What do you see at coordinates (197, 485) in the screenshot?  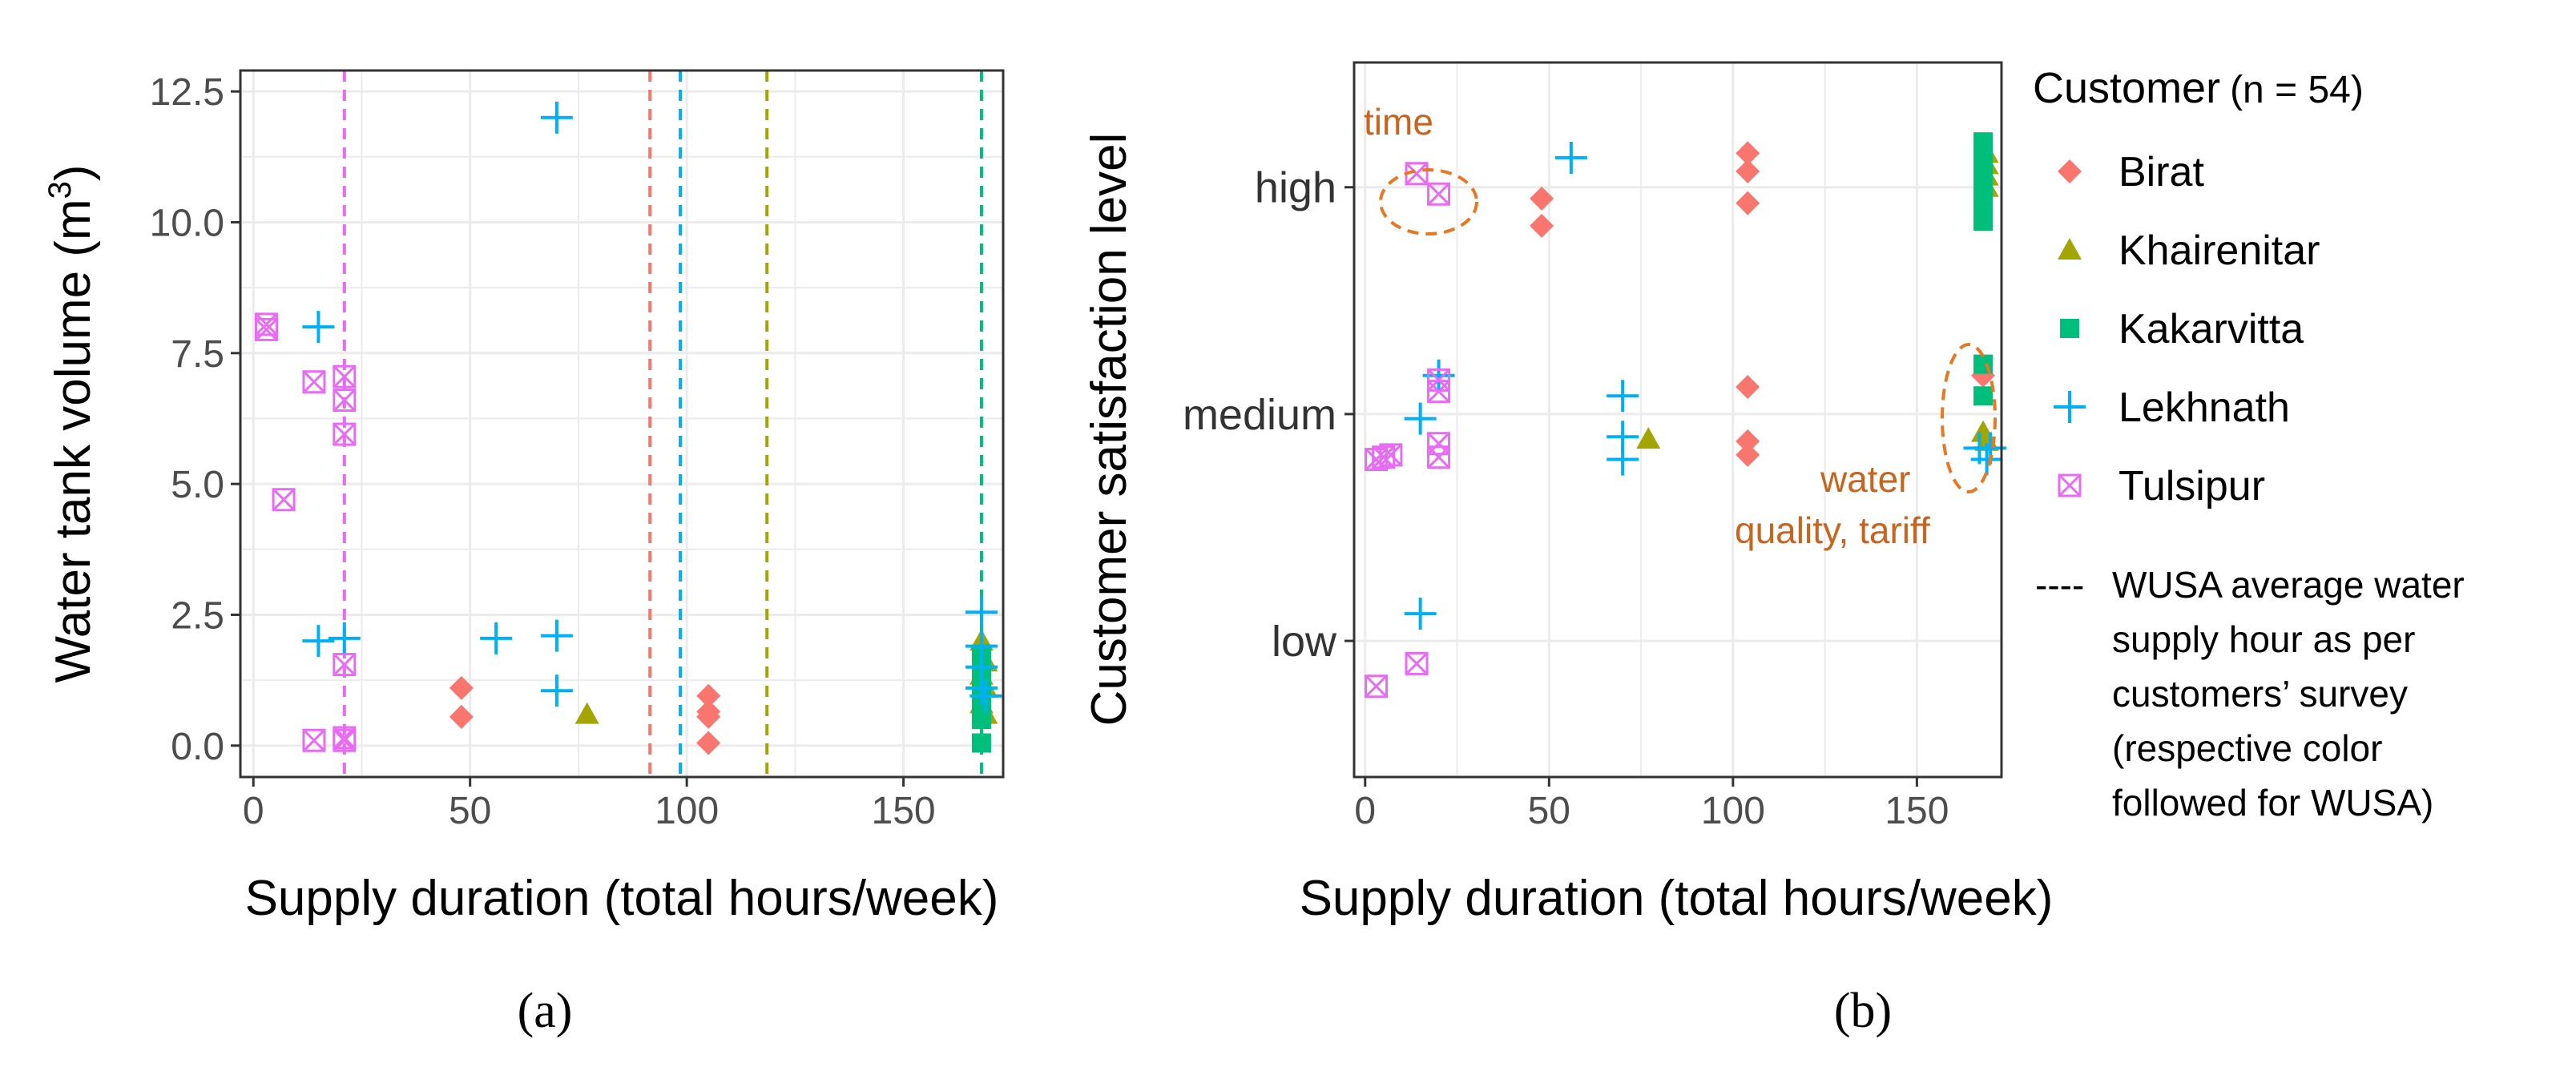 I see `y-tick-label: 5.0` at bounding box center [197, 485].